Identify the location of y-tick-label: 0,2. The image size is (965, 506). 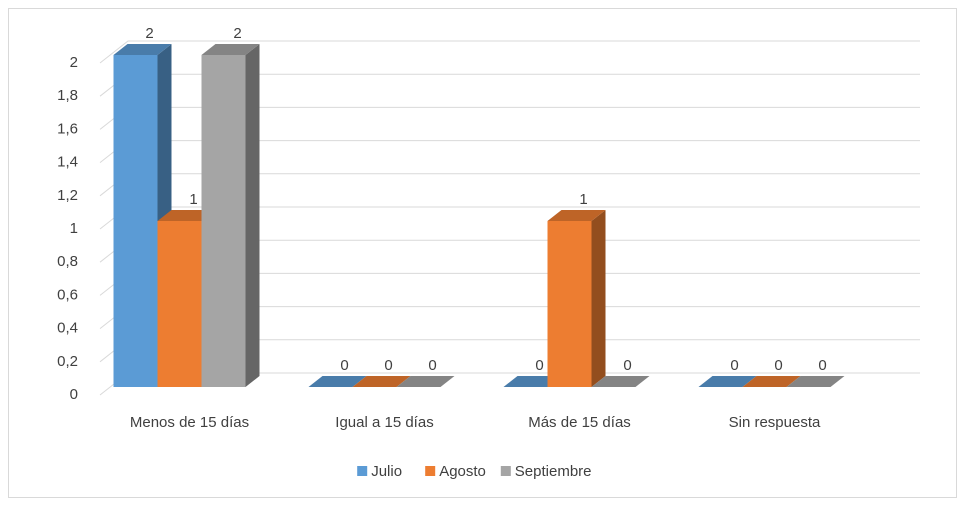
(67, 361).